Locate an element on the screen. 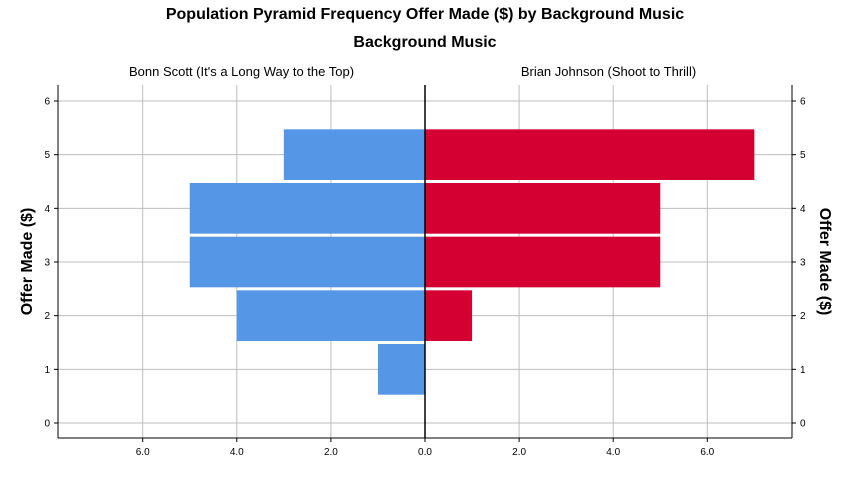 This screenshot has height=500, width=850. y-axis-title-right: Offer Made ($) is located at coordinates (824, 262).